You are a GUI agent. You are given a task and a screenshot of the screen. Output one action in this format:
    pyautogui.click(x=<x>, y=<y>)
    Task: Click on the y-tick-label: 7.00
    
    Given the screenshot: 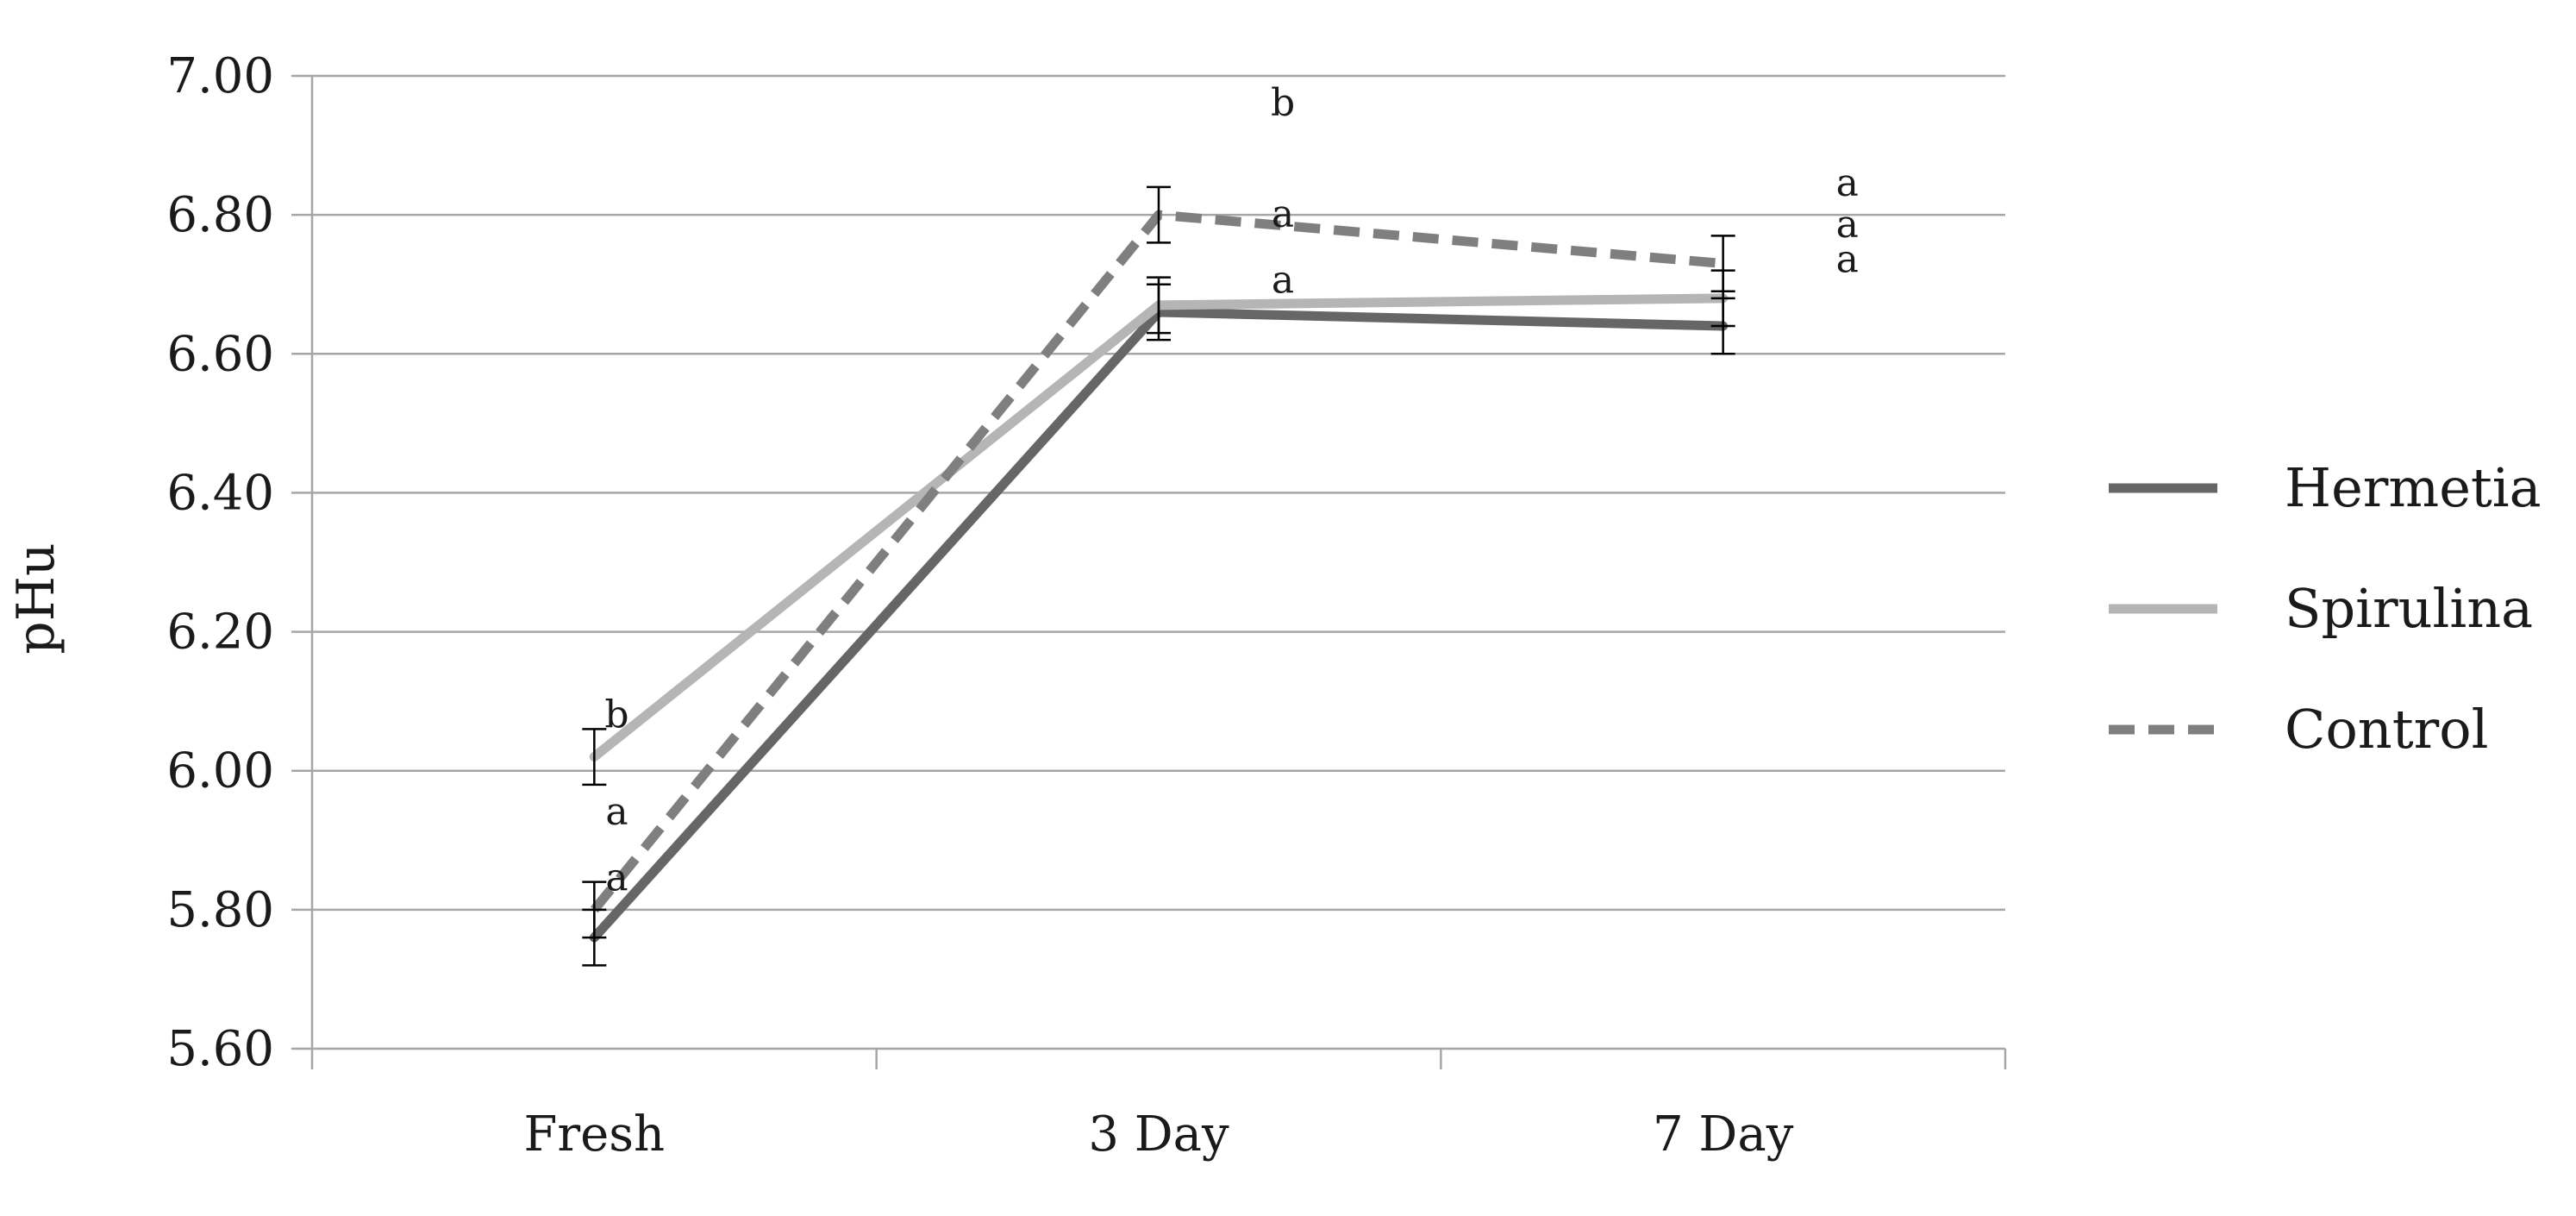 What is the action you would take?
    pyautogui.click(x=220, y=76)
    